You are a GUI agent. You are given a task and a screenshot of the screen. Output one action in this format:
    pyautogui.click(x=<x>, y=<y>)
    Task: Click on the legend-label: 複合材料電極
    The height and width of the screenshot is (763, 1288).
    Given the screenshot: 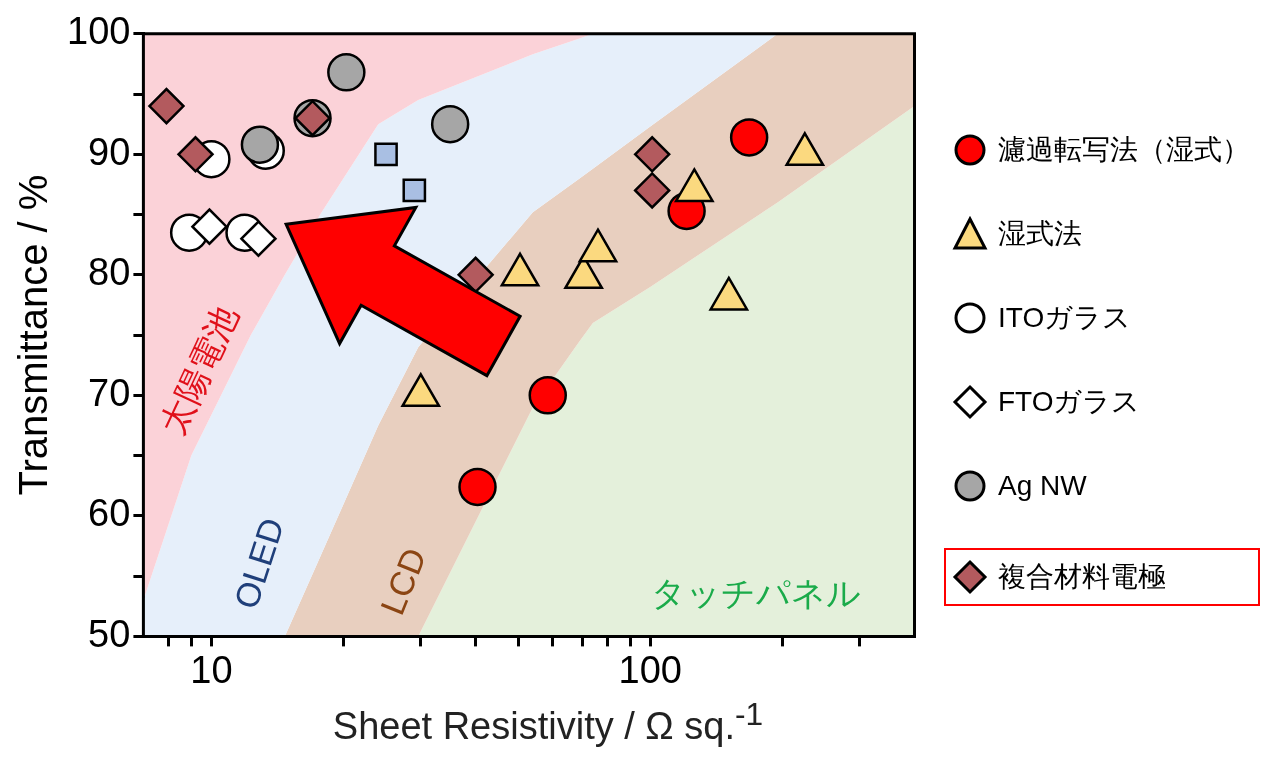 What is the action you would take?
    pyautogui.click(x=1082, y=577)
    